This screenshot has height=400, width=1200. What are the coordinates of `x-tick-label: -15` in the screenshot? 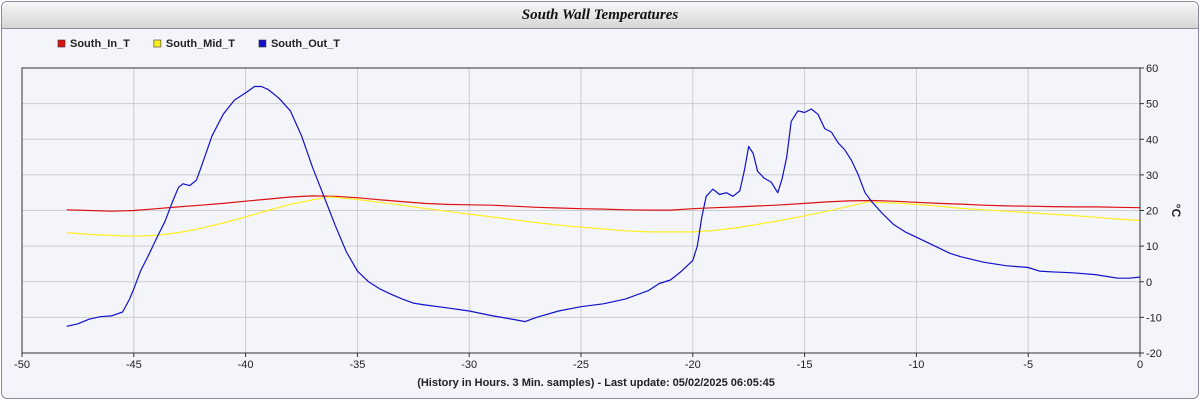 It's located at (805, 365).